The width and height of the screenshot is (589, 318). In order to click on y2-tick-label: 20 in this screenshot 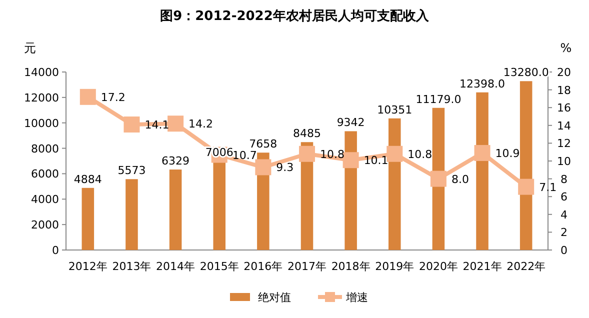, I will do `click(564, 72)`.